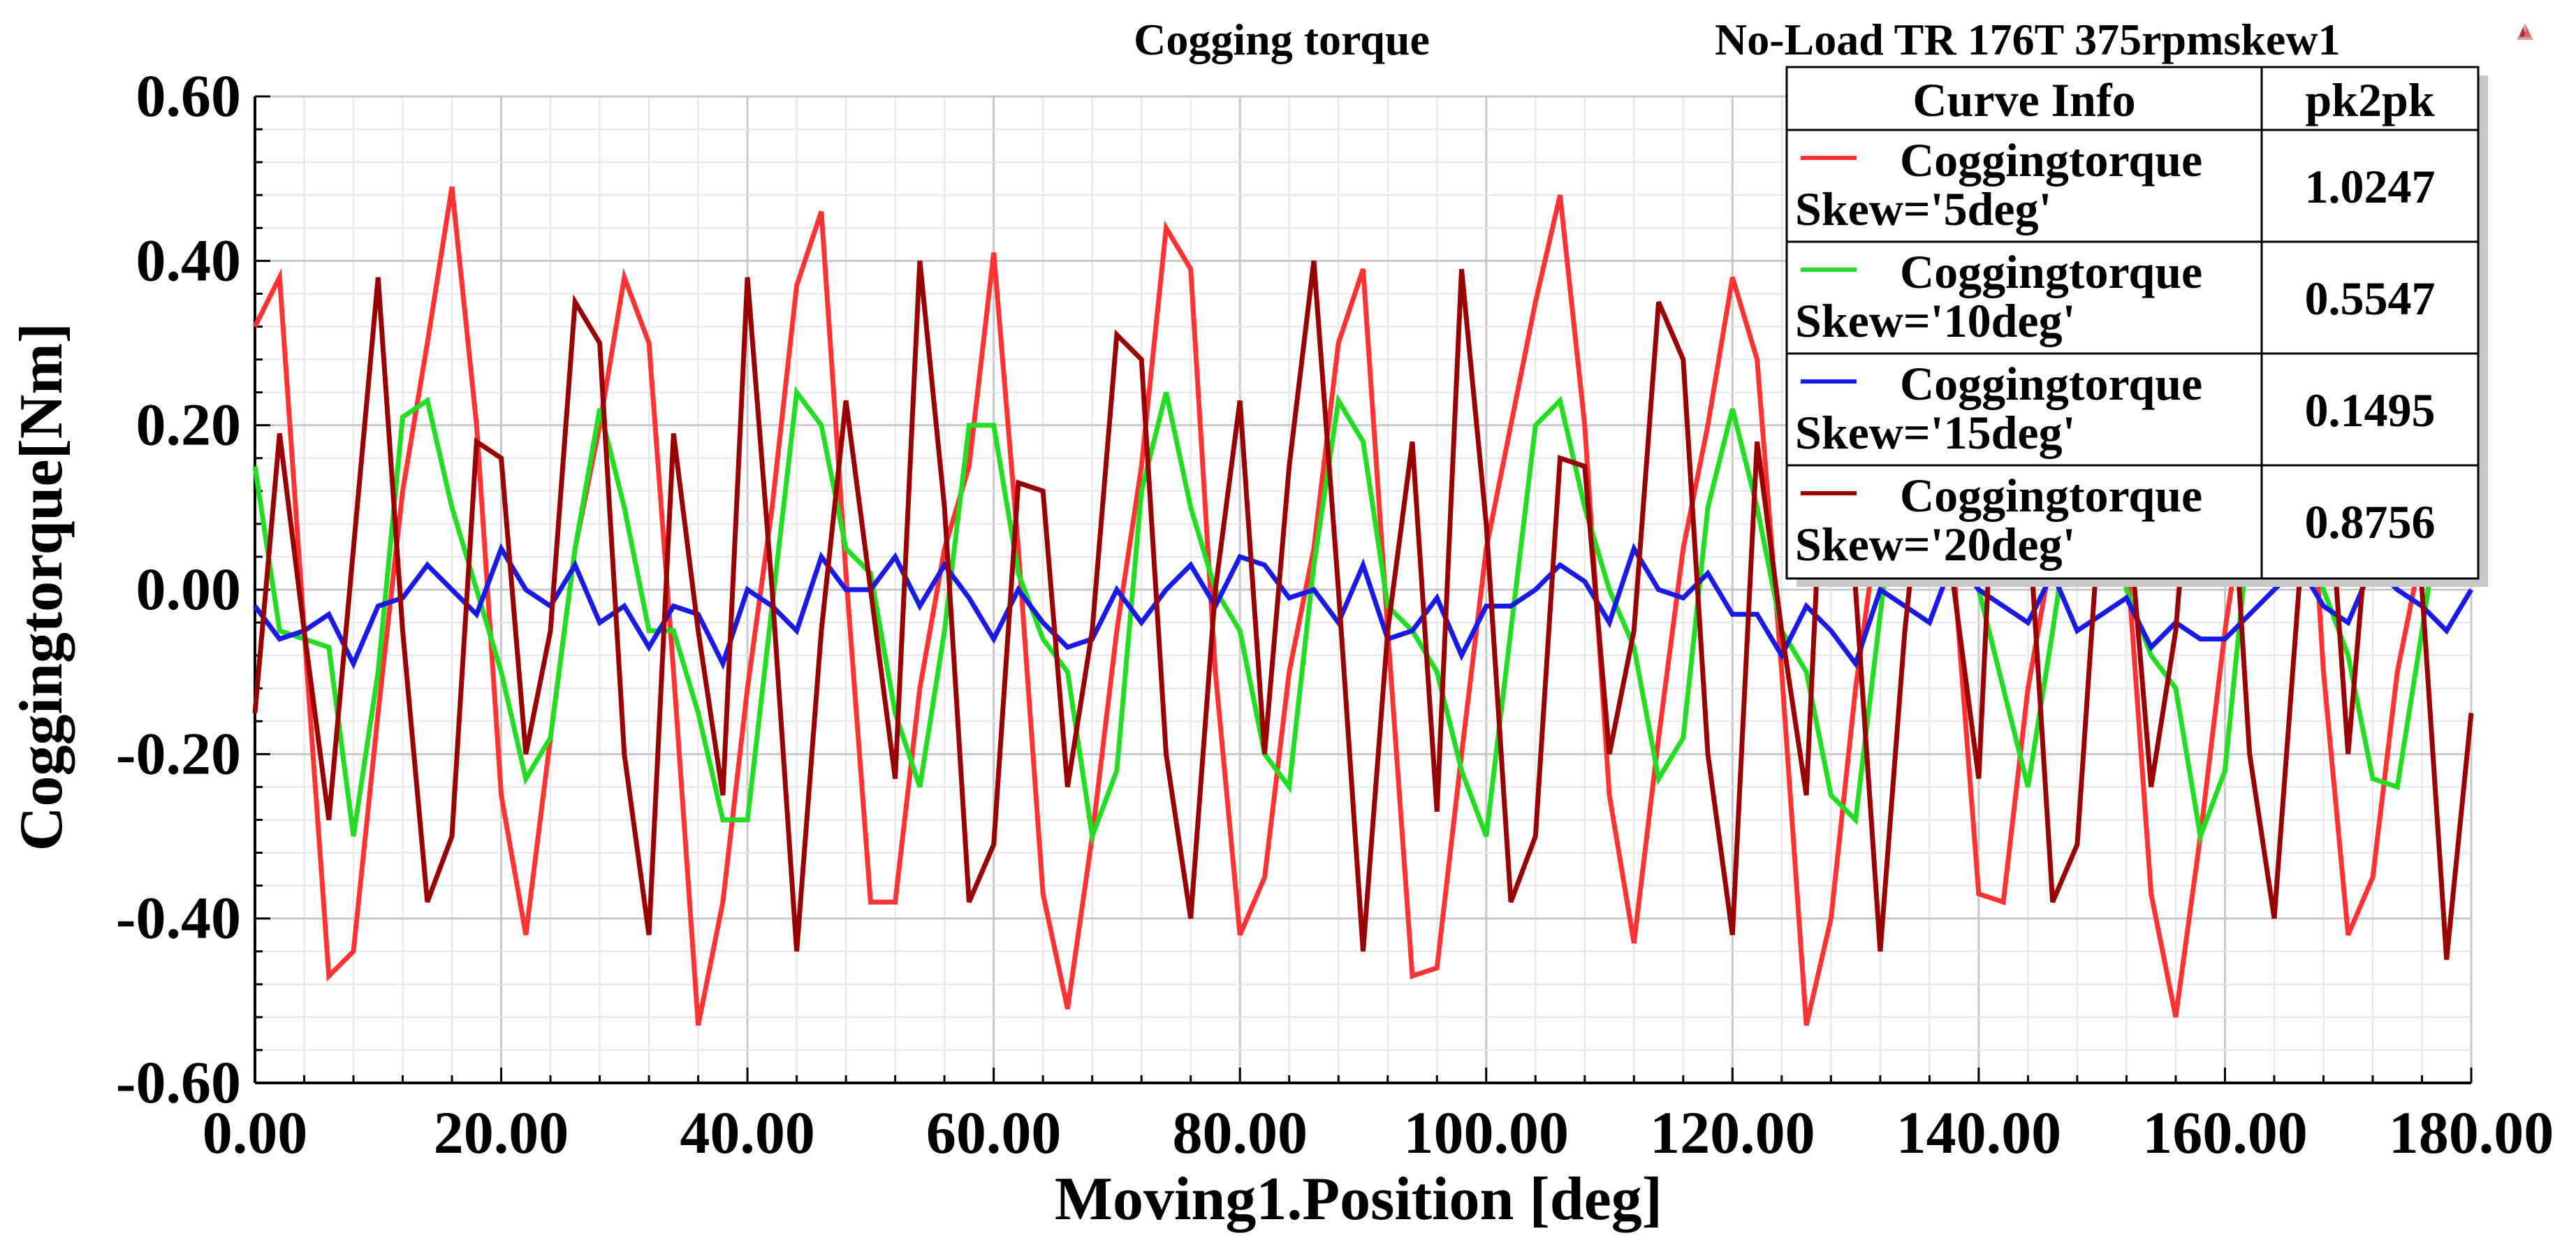 Image resolution: width=2576 pixels, height=1252 pixels. Describe the element at coordinates (2369, 99) in the screenshot. I see `legend-header-value: pk2pk` at that location.